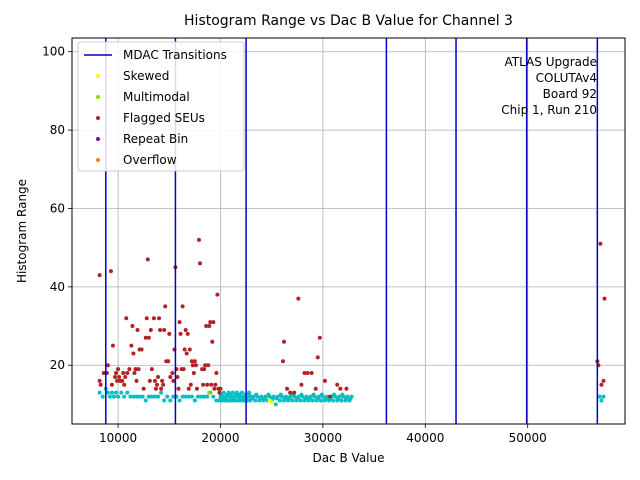  Describe the element at coordinates (425, 438) in the screenshot. I see `x-tick-label: 40000` at that location.